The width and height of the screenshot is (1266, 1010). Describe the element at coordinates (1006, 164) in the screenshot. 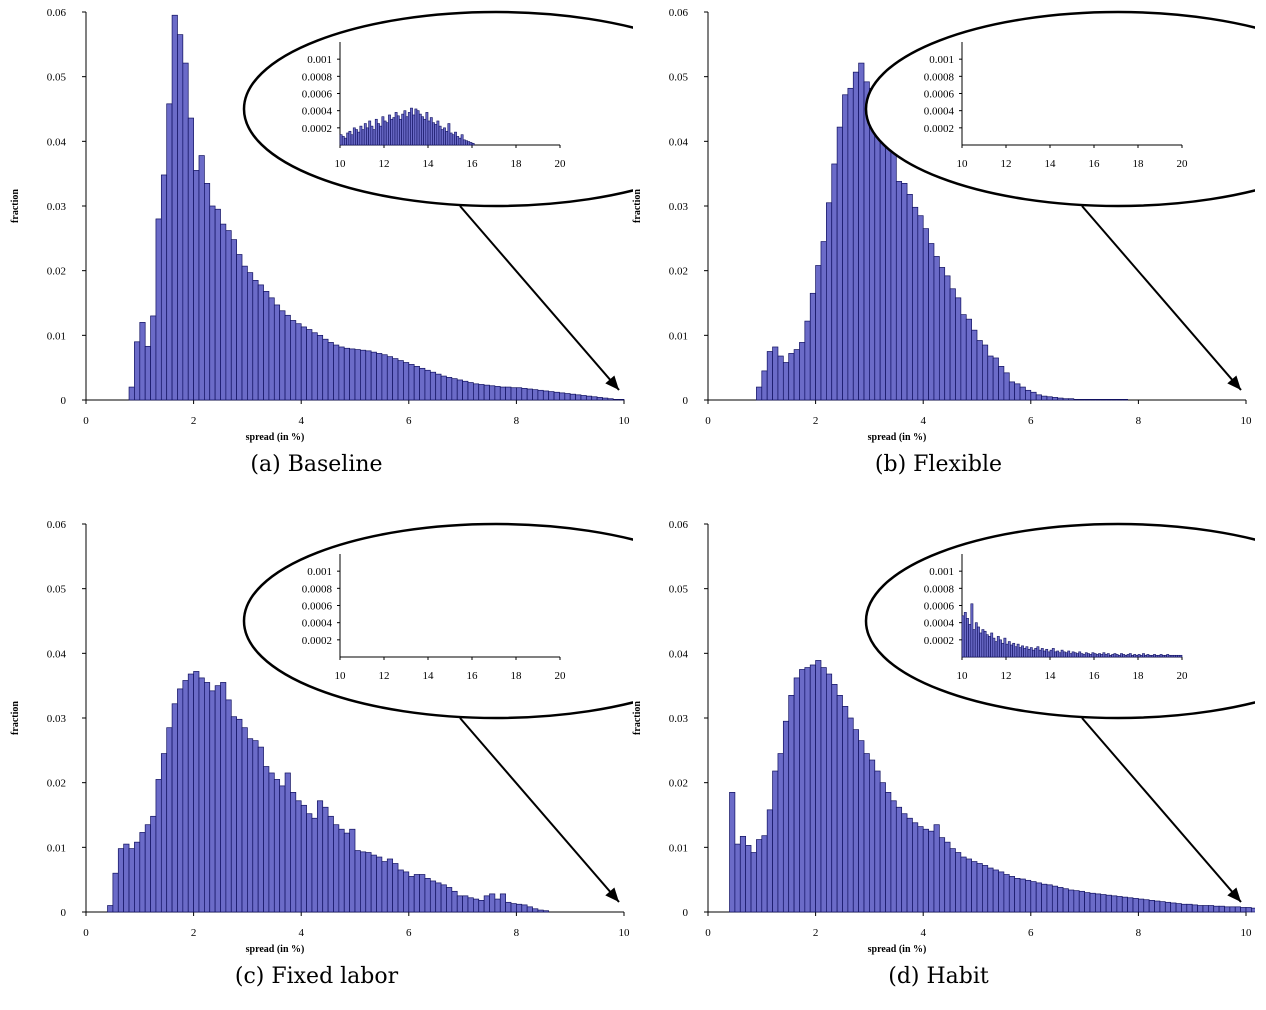

I see `inset-x-tick-label: 12` at that location.